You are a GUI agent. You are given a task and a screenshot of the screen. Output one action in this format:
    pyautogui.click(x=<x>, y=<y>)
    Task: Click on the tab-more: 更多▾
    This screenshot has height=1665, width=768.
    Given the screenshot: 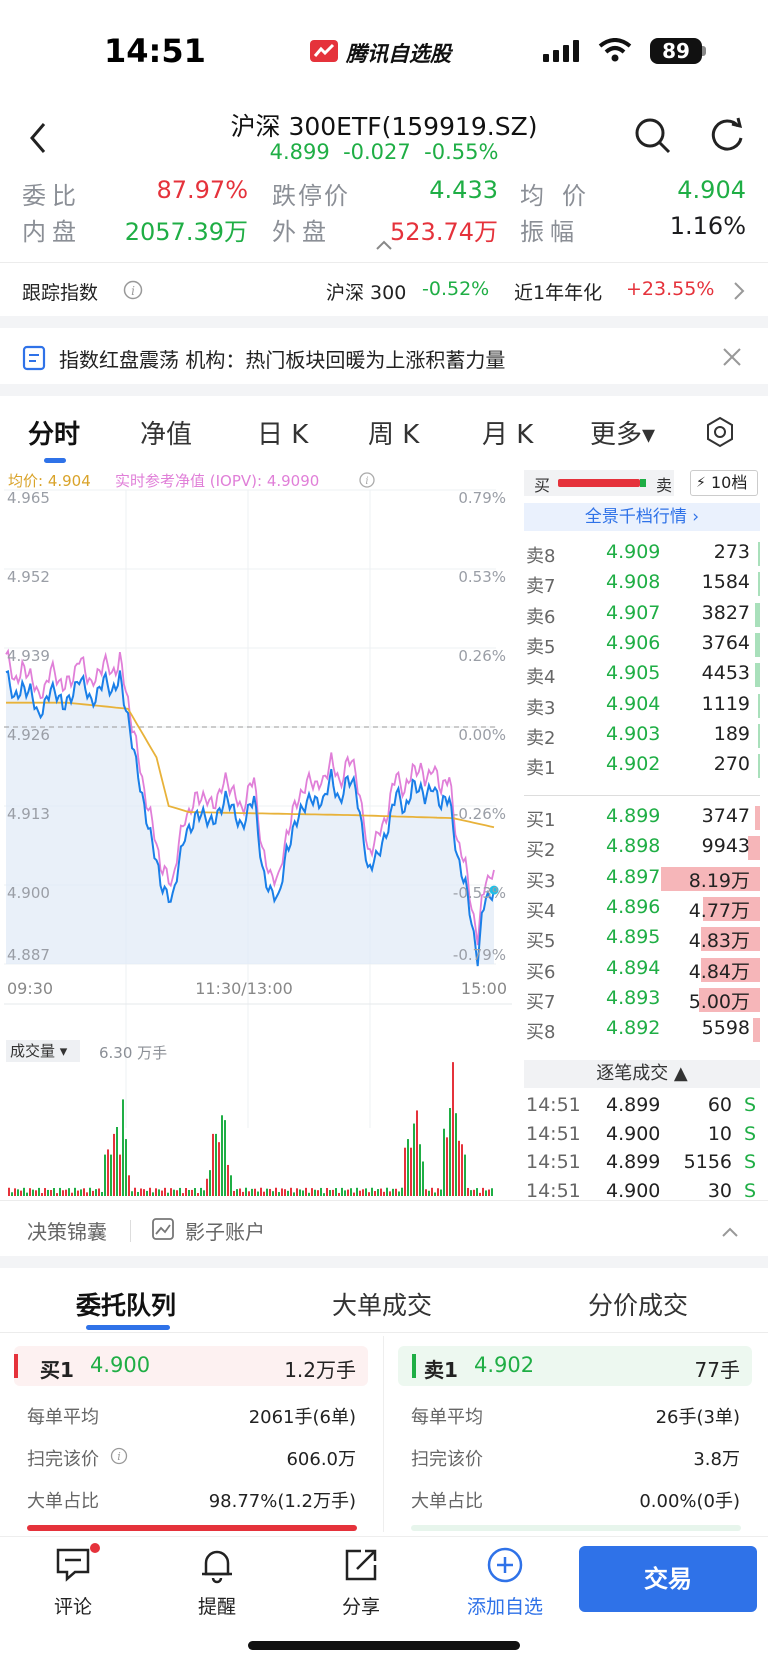 What is the action you would take?
    pyautogui.click(x=623, y=435)
    